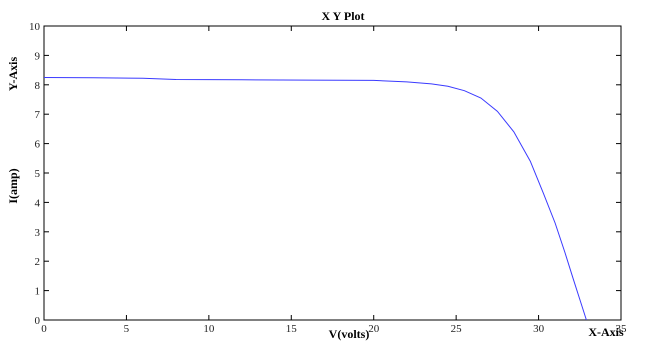 Image resolution: width=656 pixels, height=343 pixels. I want to click on x-tick-label: 15, so click(292, 329).